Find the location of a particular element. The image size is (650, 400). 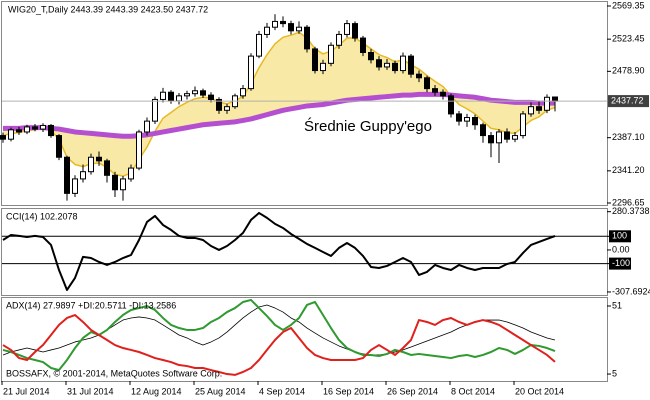

x-tick-label: 4 Sep 2014 is located at coordinates (282, 391).